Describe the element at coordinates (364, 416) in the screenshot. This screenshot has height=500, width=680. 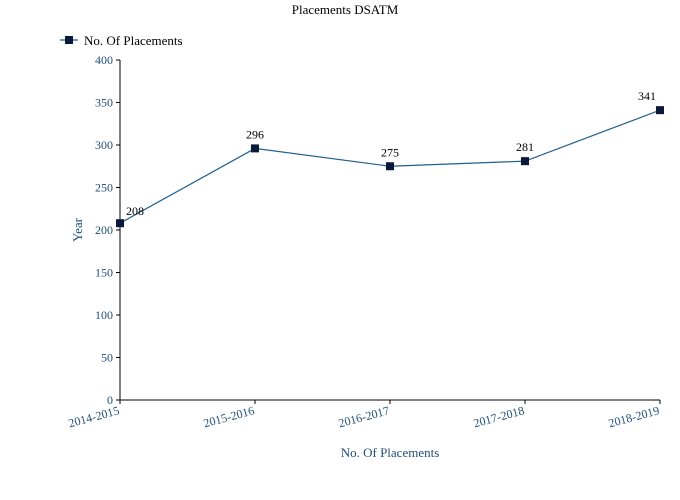
I see `x-tick-label: 2016-2017` at that location.